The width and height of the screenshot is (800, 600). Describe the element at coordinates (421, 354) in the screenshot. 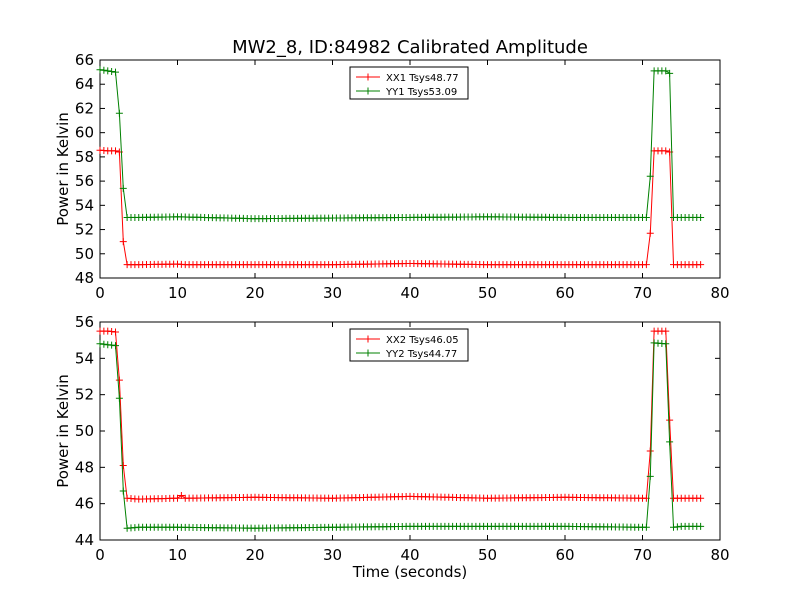

I see `legend-label: YY2 Tsys44.77` at that location.